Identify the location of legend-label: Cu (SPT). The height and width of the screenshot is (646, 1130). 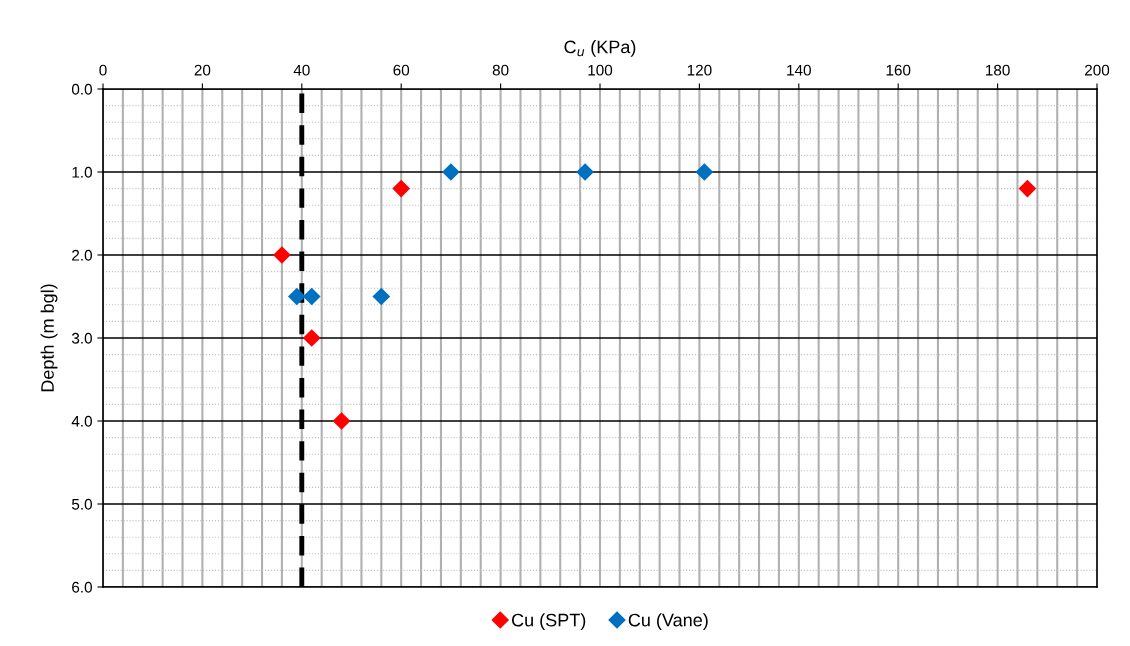
(548, 622).